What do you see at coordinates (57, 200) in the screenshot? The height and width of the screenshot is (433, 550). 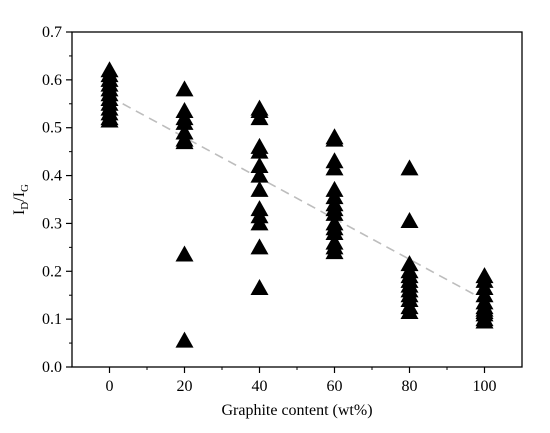 I see `y-axis: 0.0 0.1 0.2 0.3 0.4 0.5 0.6 0.7` at bounding box center [57, 200].